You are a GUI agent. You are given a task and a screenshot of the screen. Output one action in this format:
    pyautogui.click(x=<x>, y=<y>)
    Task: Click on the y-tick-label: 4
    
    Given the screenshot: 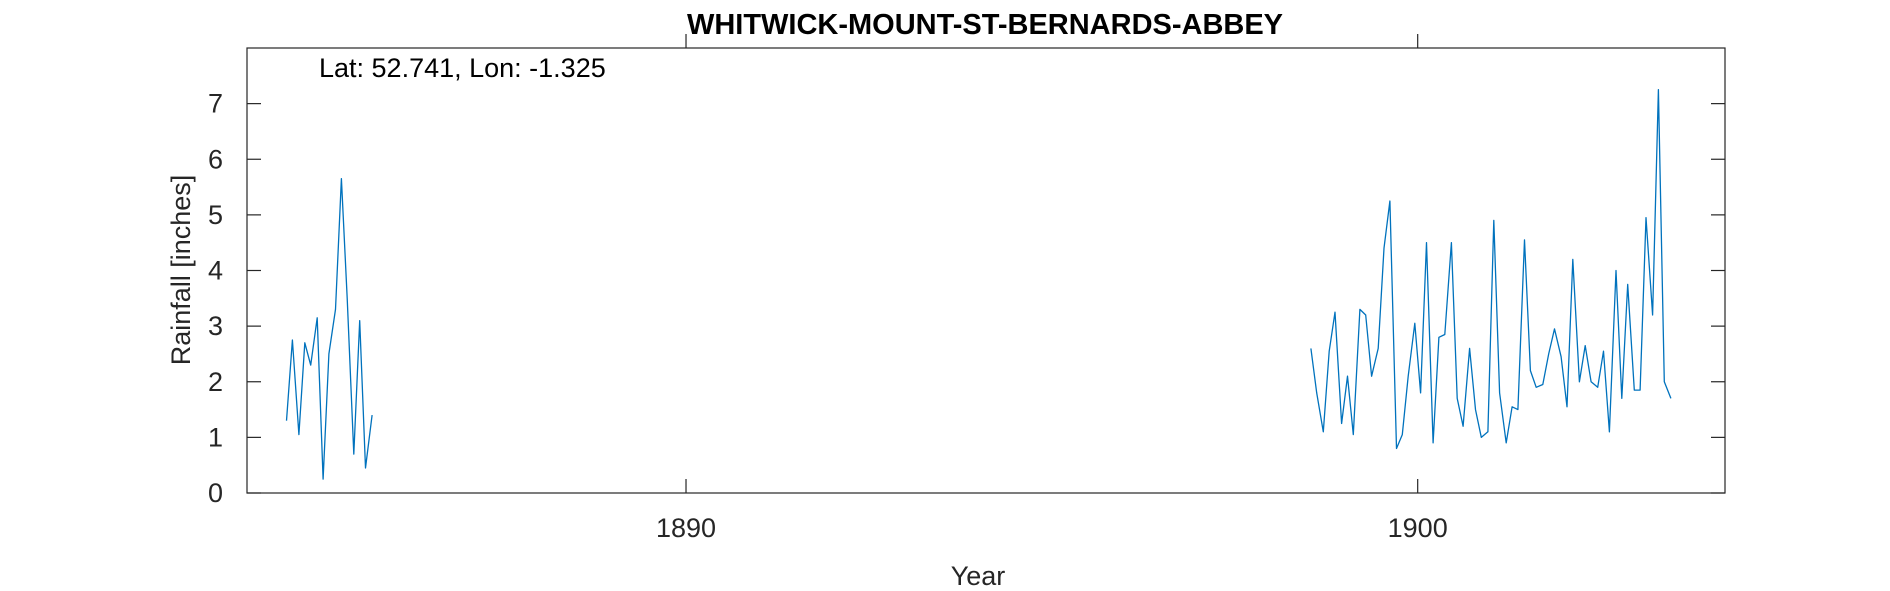 What is the action you would take?
    pyautogui.click(x=215, y=271)
    